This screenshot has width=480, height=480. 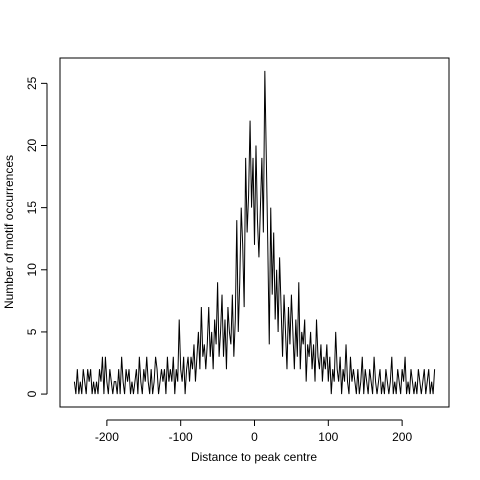 What do you see at coordinates (32, 270) in the screenshot?
I see `y-tick-label: 10` at bounding box center [32, 270].